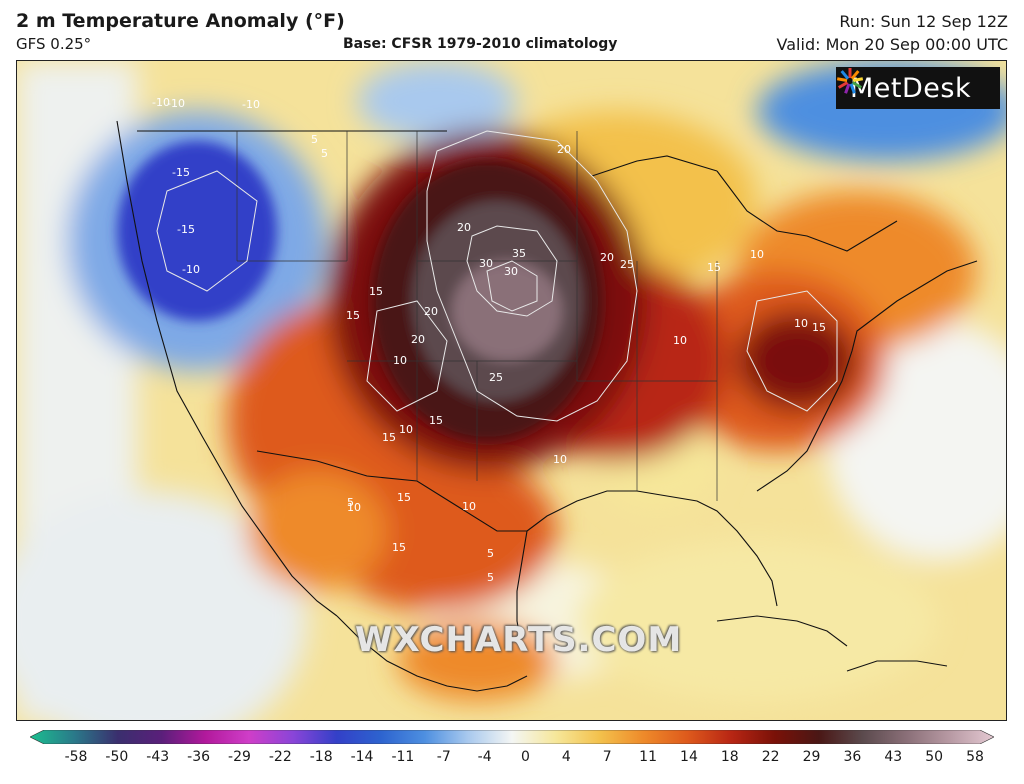  Describe the element at coordinates (566, 757) in the screenshot. I see `colorbar-tick-label: 4` at that location.